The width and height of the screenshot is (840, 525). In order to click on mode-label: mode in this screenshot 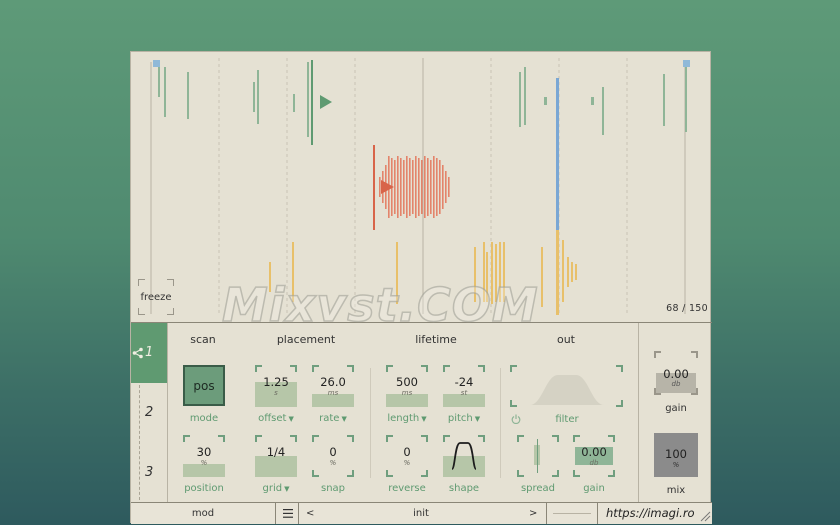, I will do `click(204, 418)`.